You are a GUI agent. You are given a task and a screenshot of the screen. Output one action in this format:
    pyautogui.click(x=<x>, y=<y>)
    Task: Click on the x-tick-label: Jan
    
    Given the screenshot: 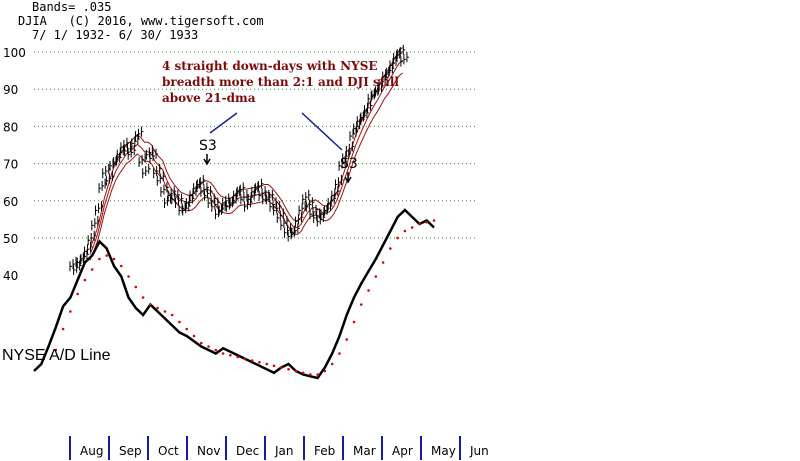 What is the action you would take?
    pyautogui.click(x=284, y=451)
    